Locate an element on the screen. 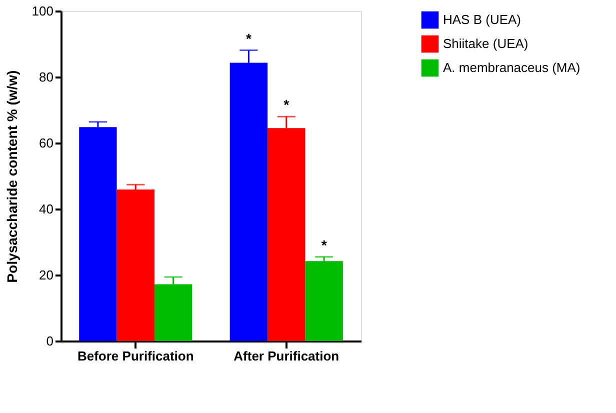  y-tick-label: 40 is located at coordinates (46, 209).